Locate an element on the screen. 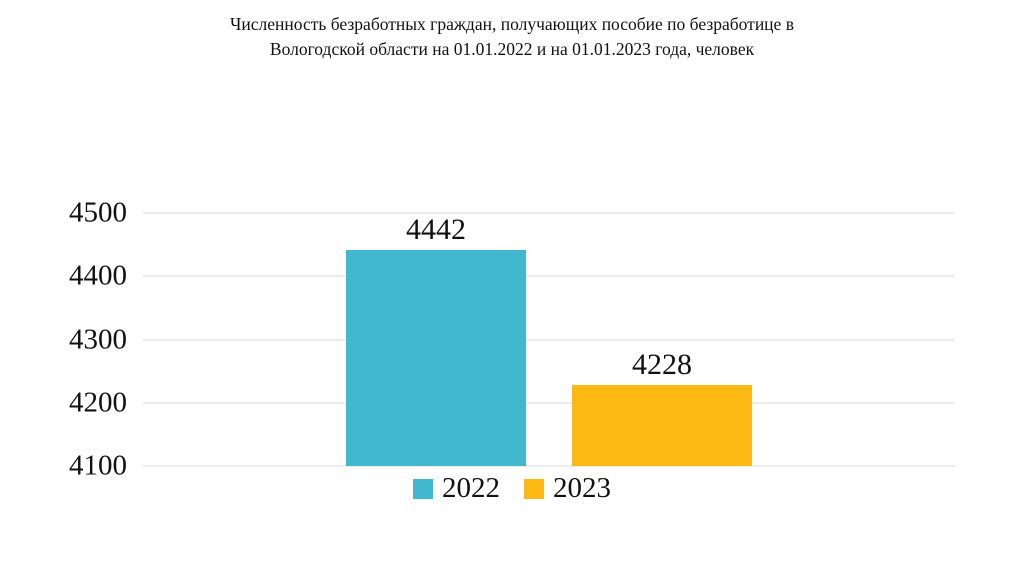 The width and height of the screenshot is (1024, 574). y-axis-tick-label: 4400 is located at coordinates (98, 275).